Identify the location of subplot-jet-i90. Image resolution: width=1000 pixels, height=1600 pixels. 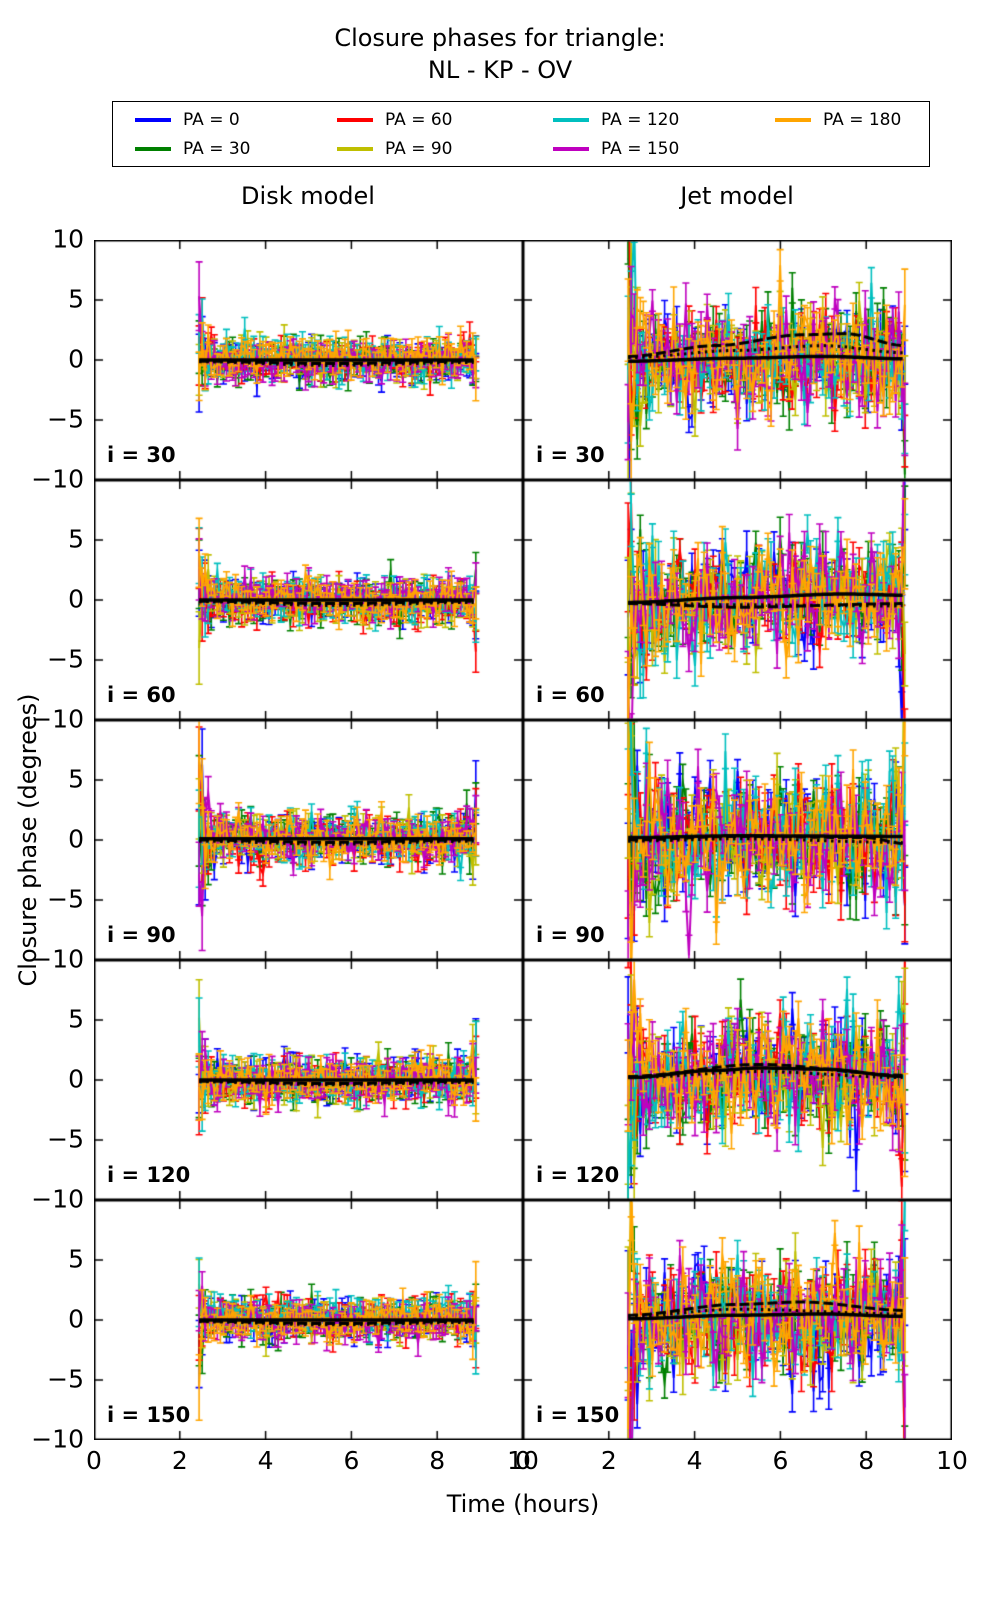
(737, 840).